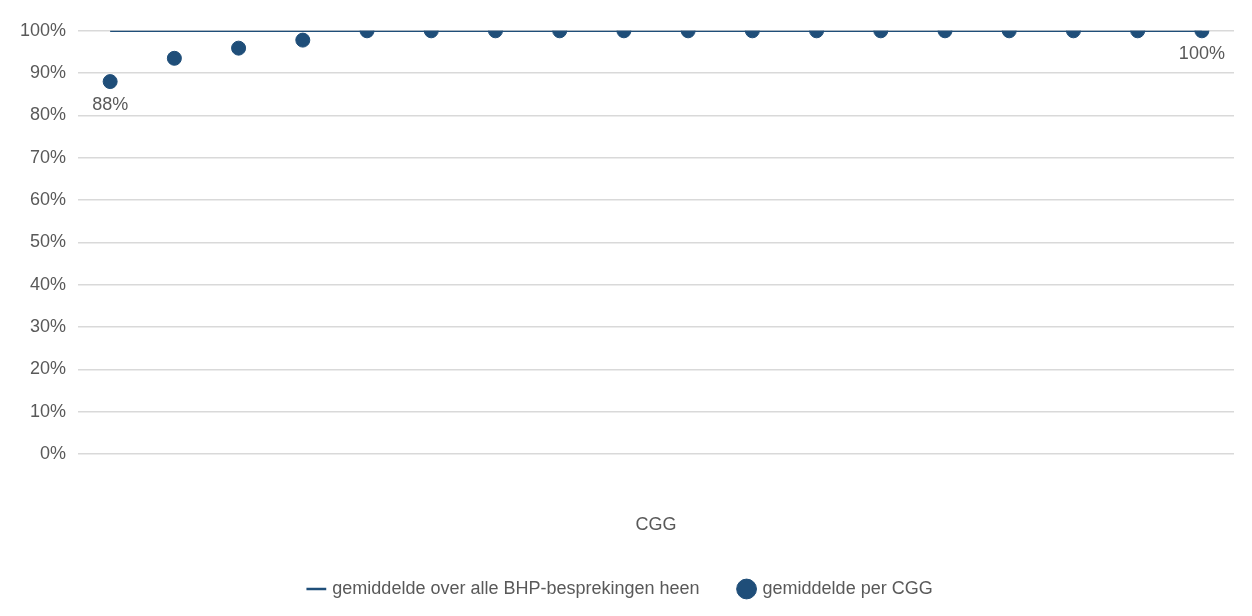 This screenshot has height=616, width=1252. What do you see at coordinates (43, 29) in the screenshot?
I see `y-tick-label: 100%` at bounding box center [43, 29].